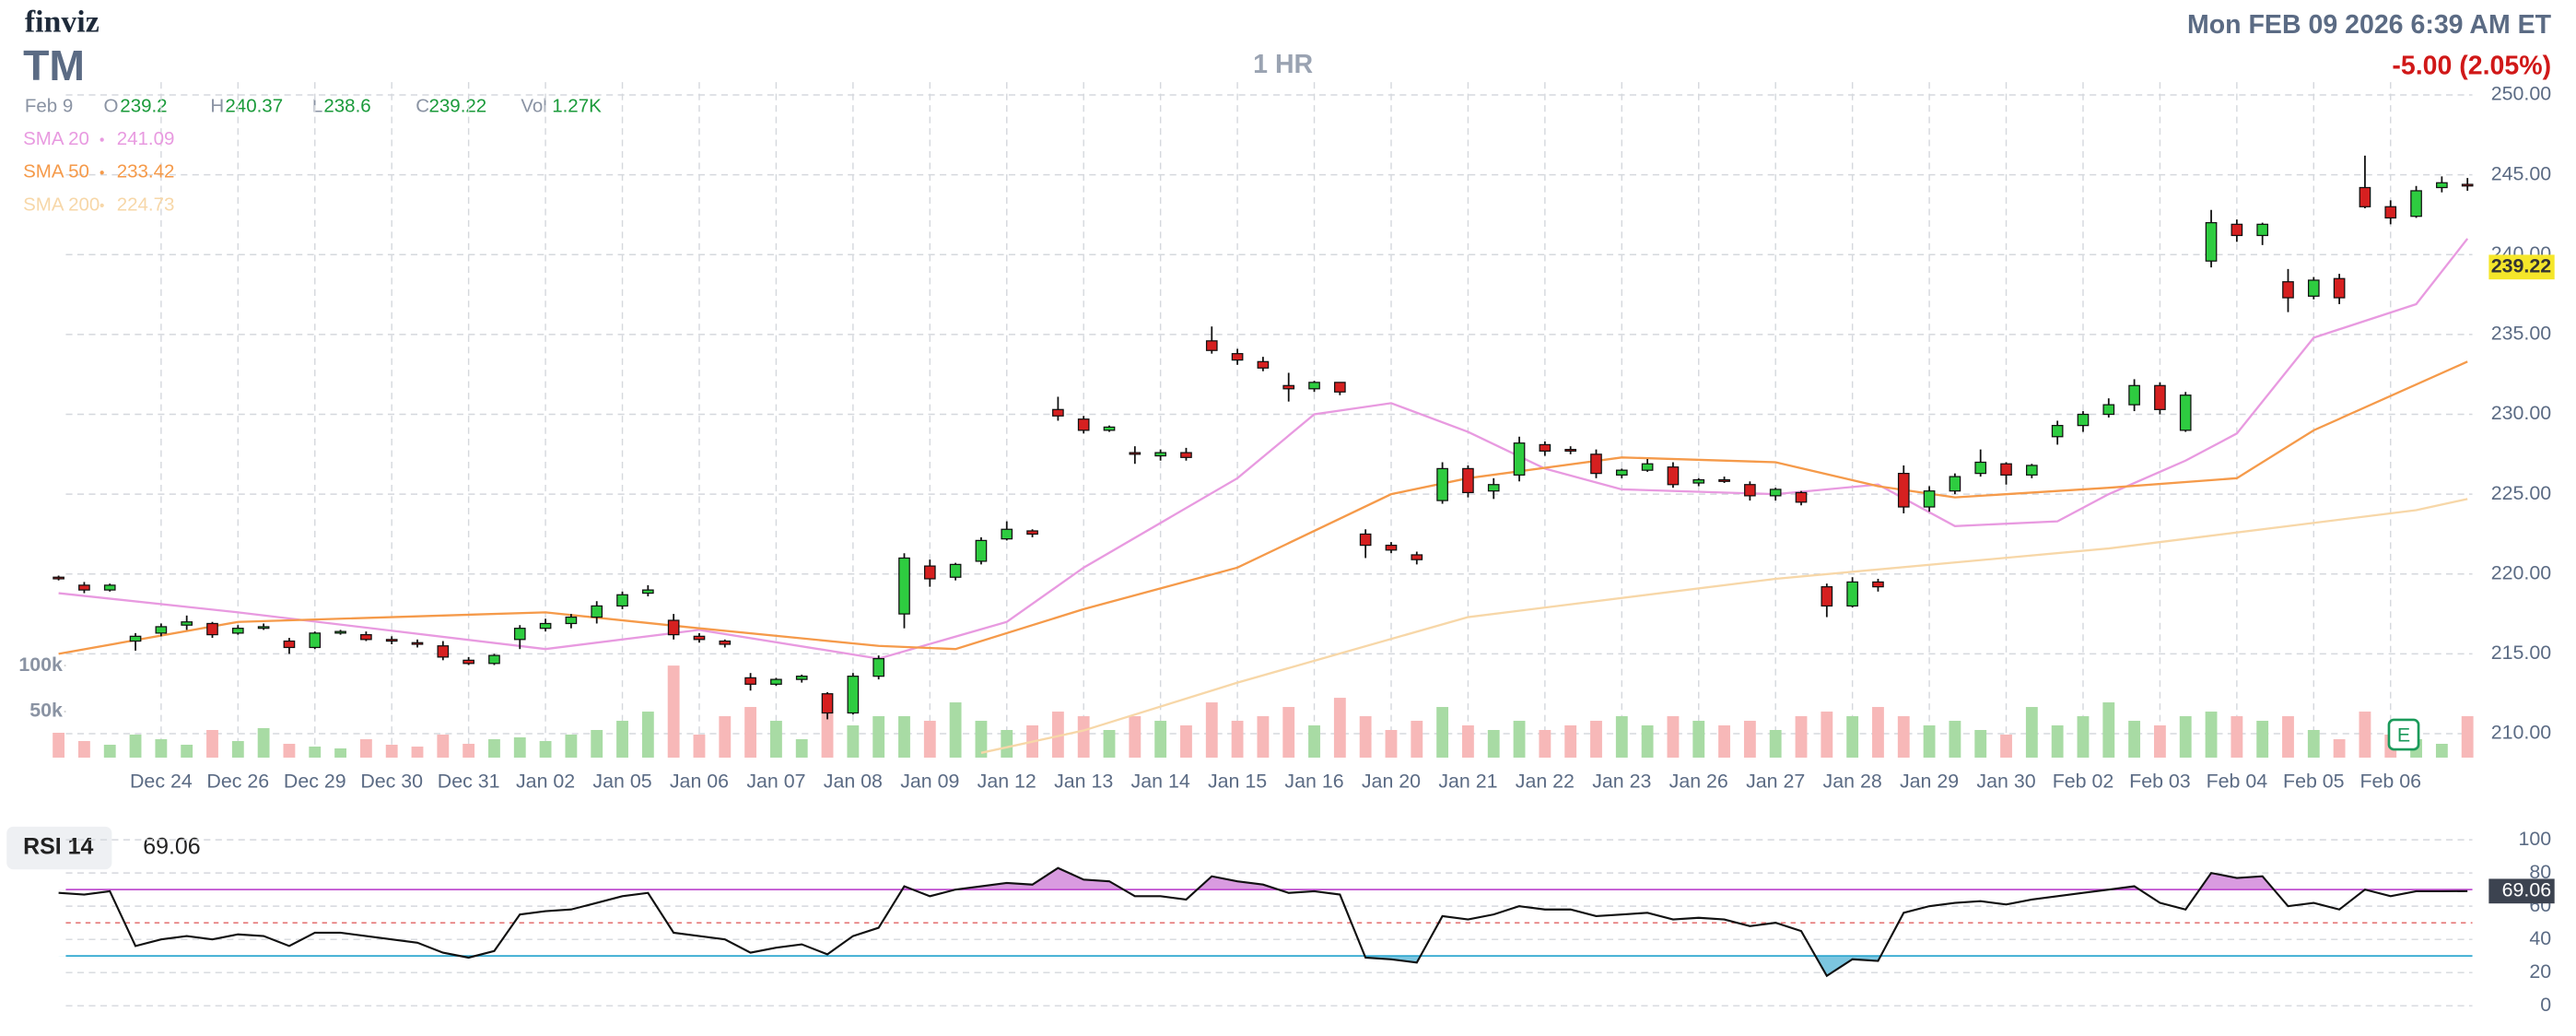 This screenshot has width=2576, height=1036. What do you see at coordinates (1237, 781) in the screenshot?
I see `x-tick-label: Jan 15` at bounding box center [1237, 781].